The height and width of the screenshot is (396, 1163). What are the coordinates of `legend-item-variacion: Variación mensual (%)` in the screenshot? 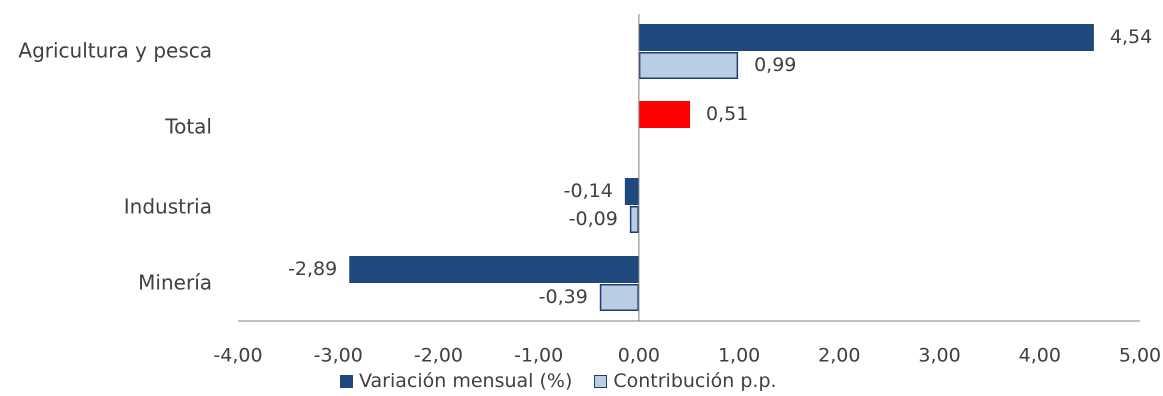 It's located at (456, 381).